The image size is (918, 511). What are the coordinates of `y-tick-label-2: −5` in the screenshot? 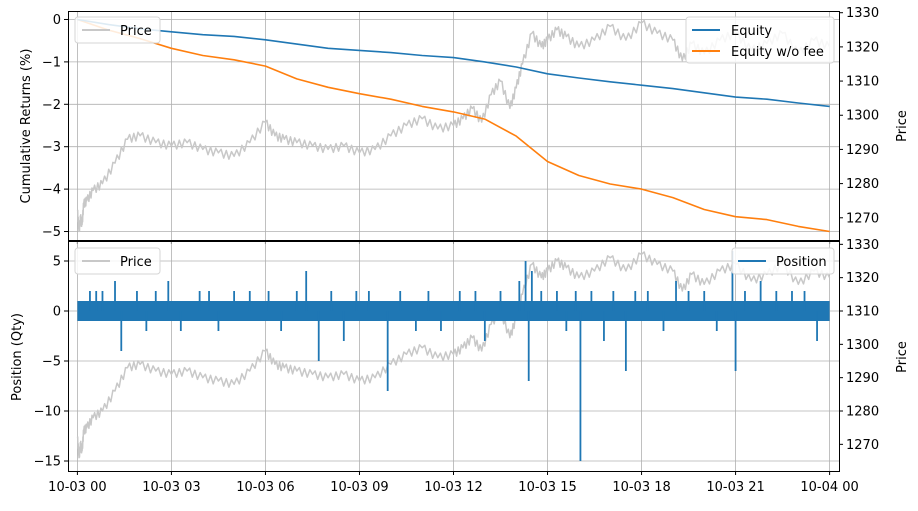 It's located at (51, 362).